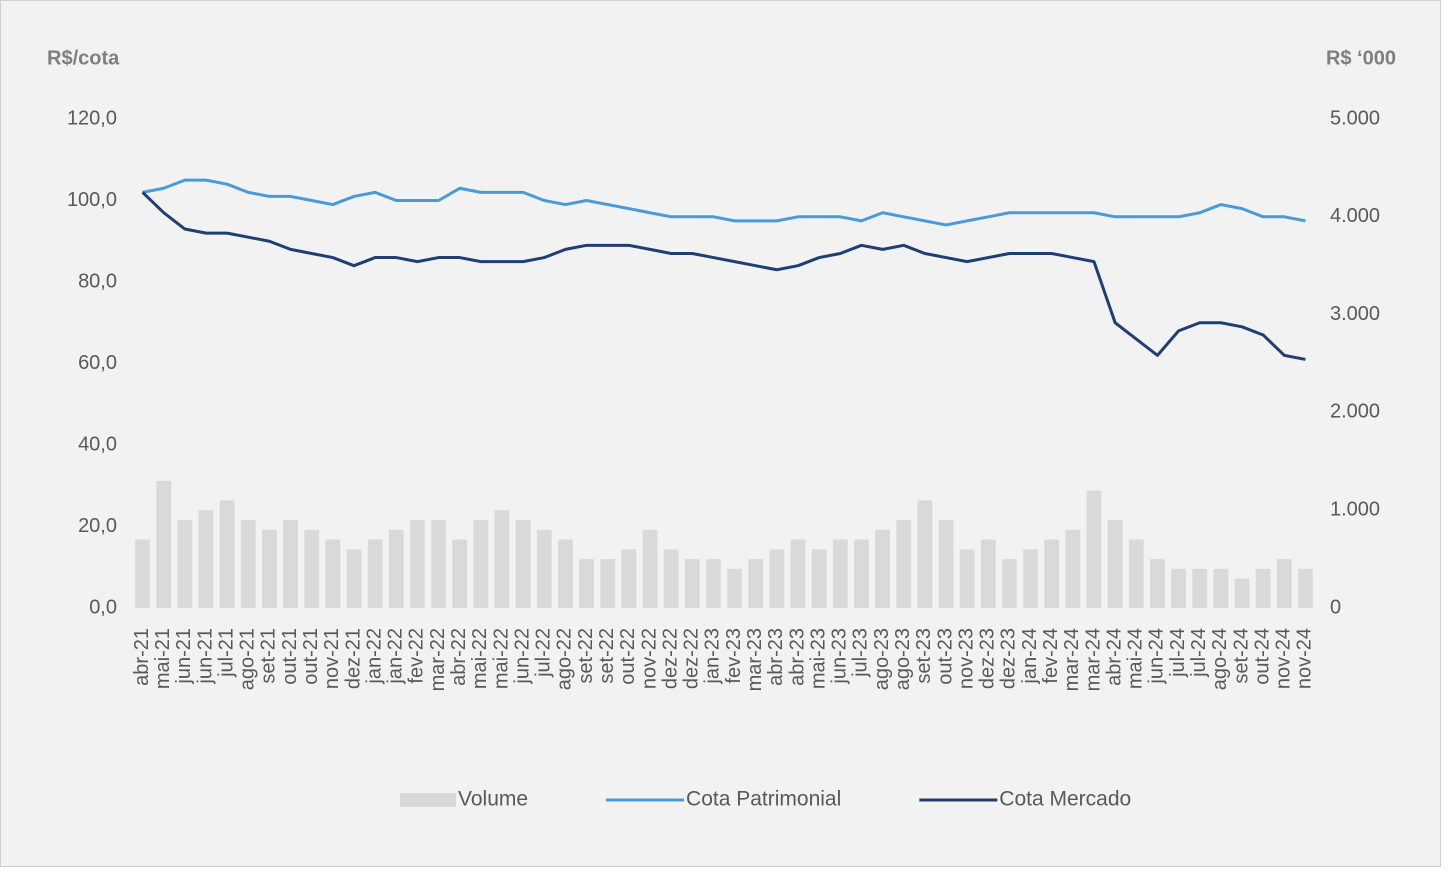 The image size is (1451, 877). Describe the element at coordinates (1355, 314) in the screenshot. I see `y2-tick-label: 3.000` at that location.